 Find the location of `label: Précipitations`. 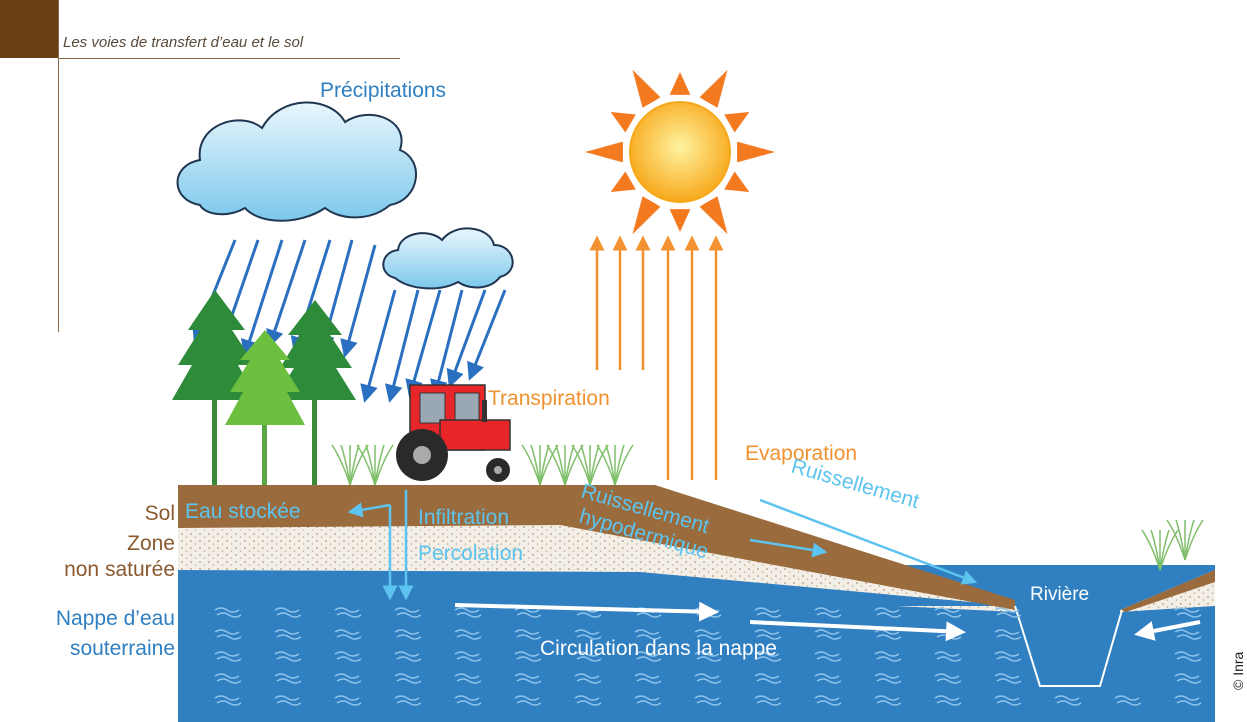

label: Précipitations is located at coordinates (383, 90).